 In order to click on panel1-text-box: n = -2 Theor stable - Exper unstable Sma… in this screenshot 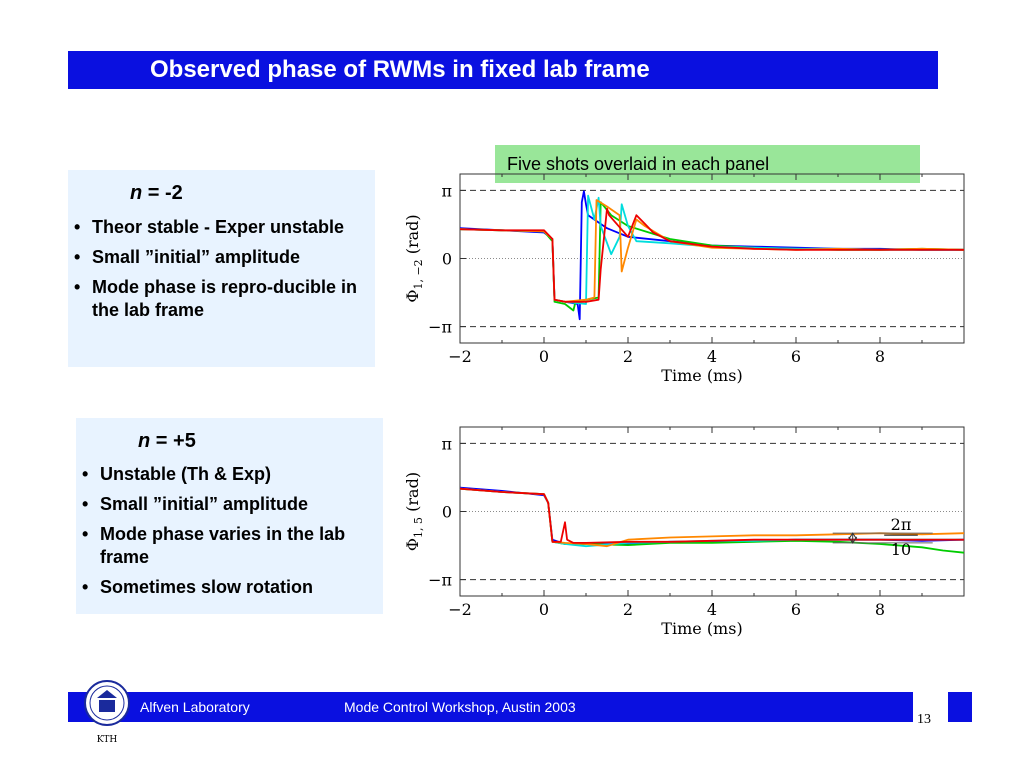, I will do `click(221, 268)`.